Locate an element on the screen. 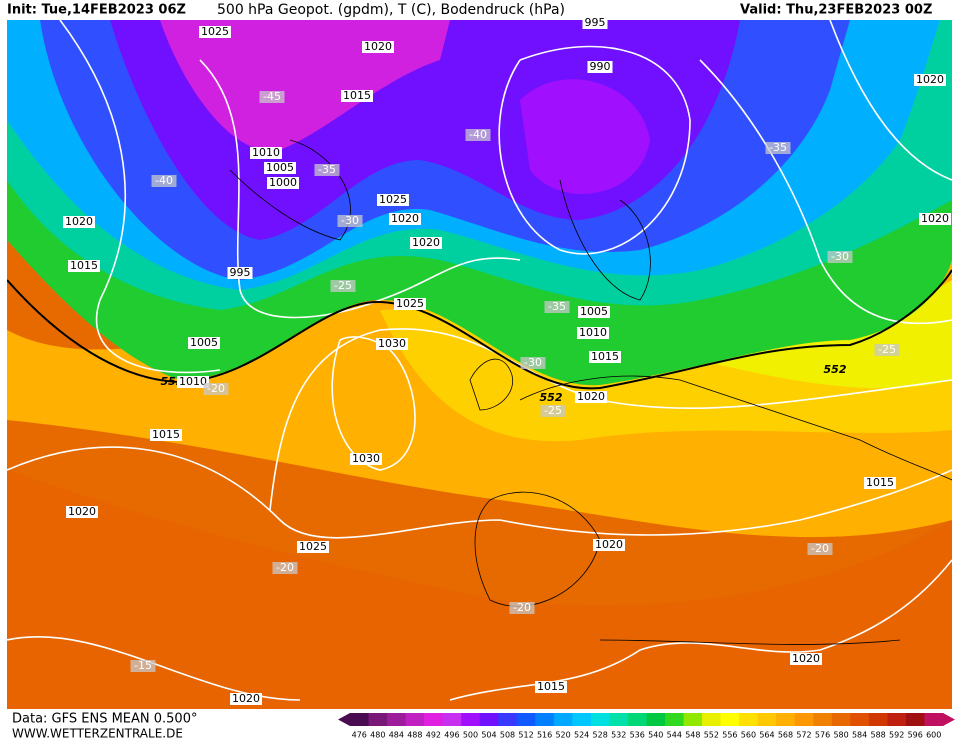  scale-label: 556 is located at coordinates (729, 735).